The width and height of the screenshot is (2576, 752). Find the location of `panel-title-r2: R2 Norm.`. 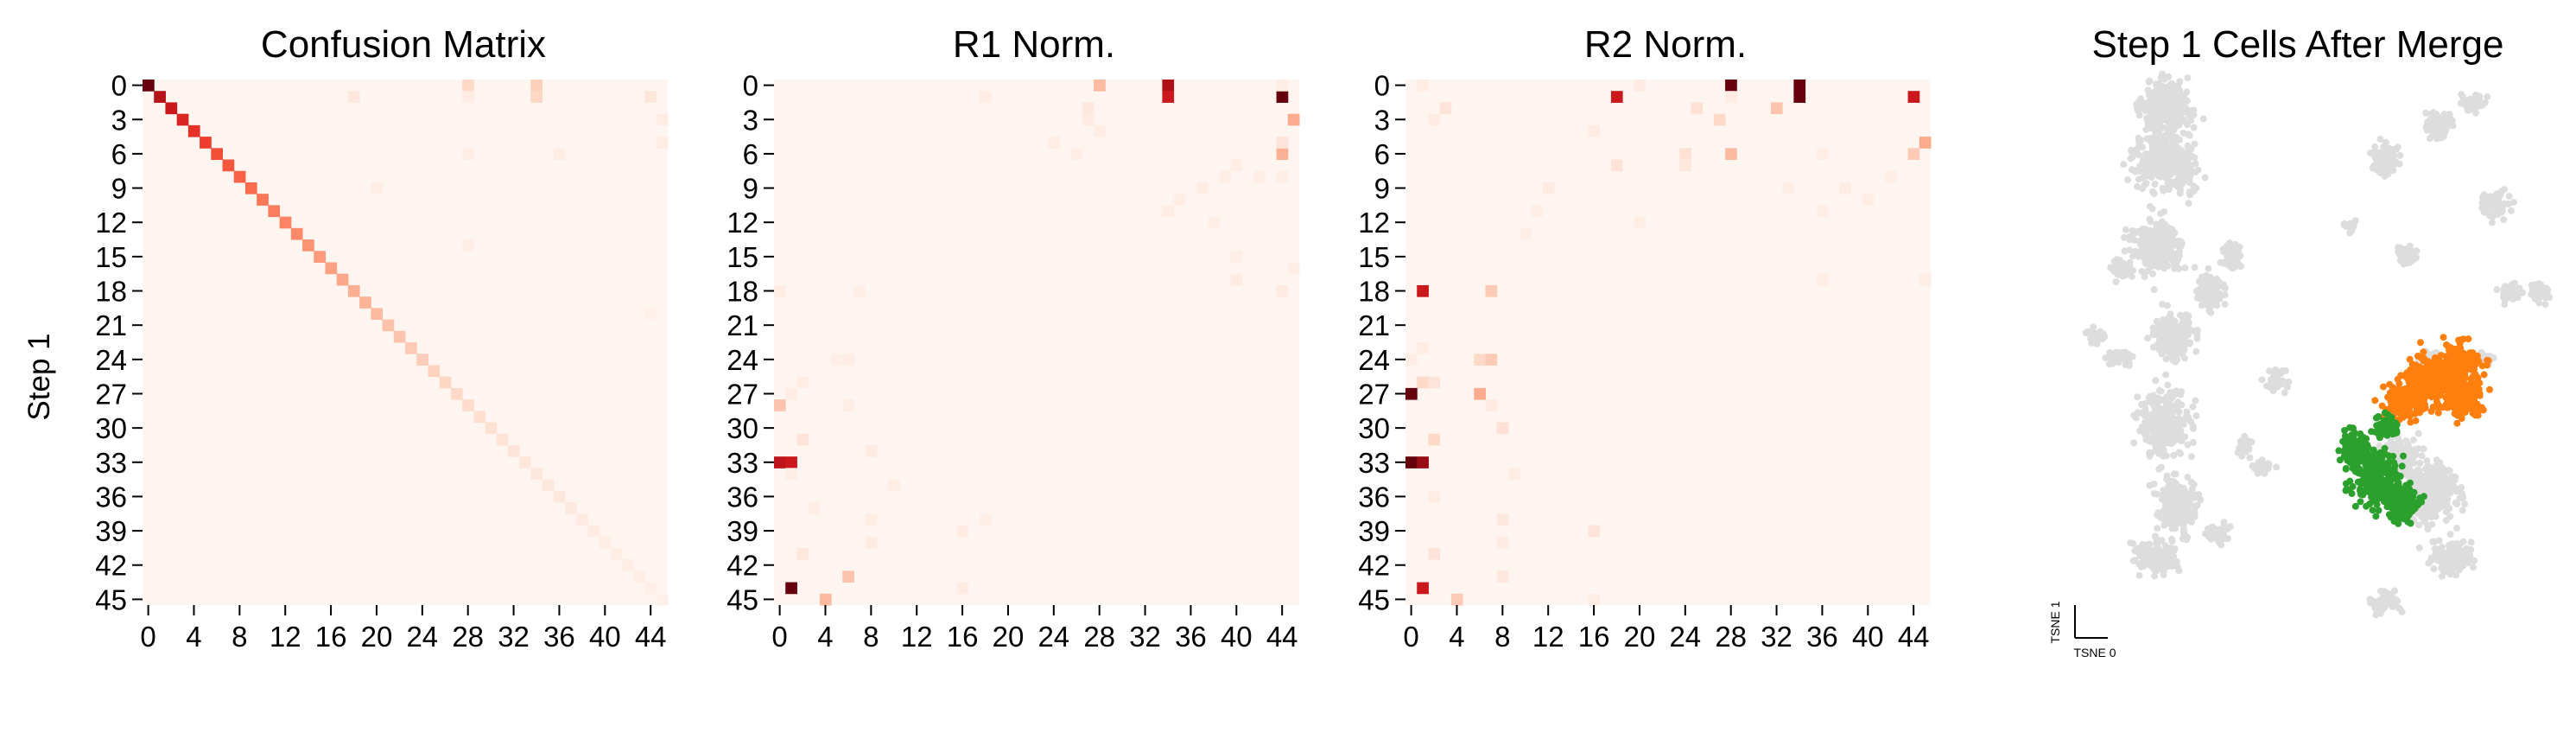

panel-title-r2: R2 Norm. is located at coordinates (1665, 44).